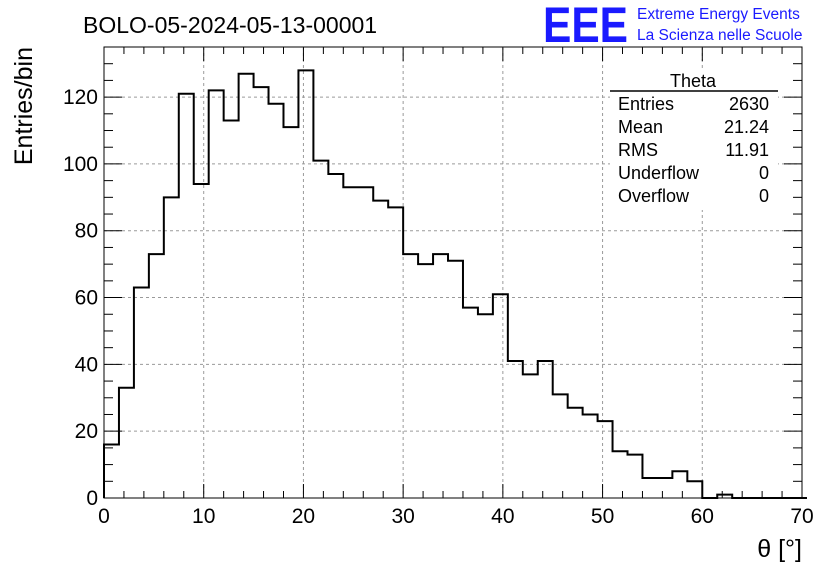 Image resolution: width=836 pixels, height=572 pixels. What do you see at coordinates (80, 97) in the screenshot?
I see `y-tick-label: 120` at bounding box center [80, 97].